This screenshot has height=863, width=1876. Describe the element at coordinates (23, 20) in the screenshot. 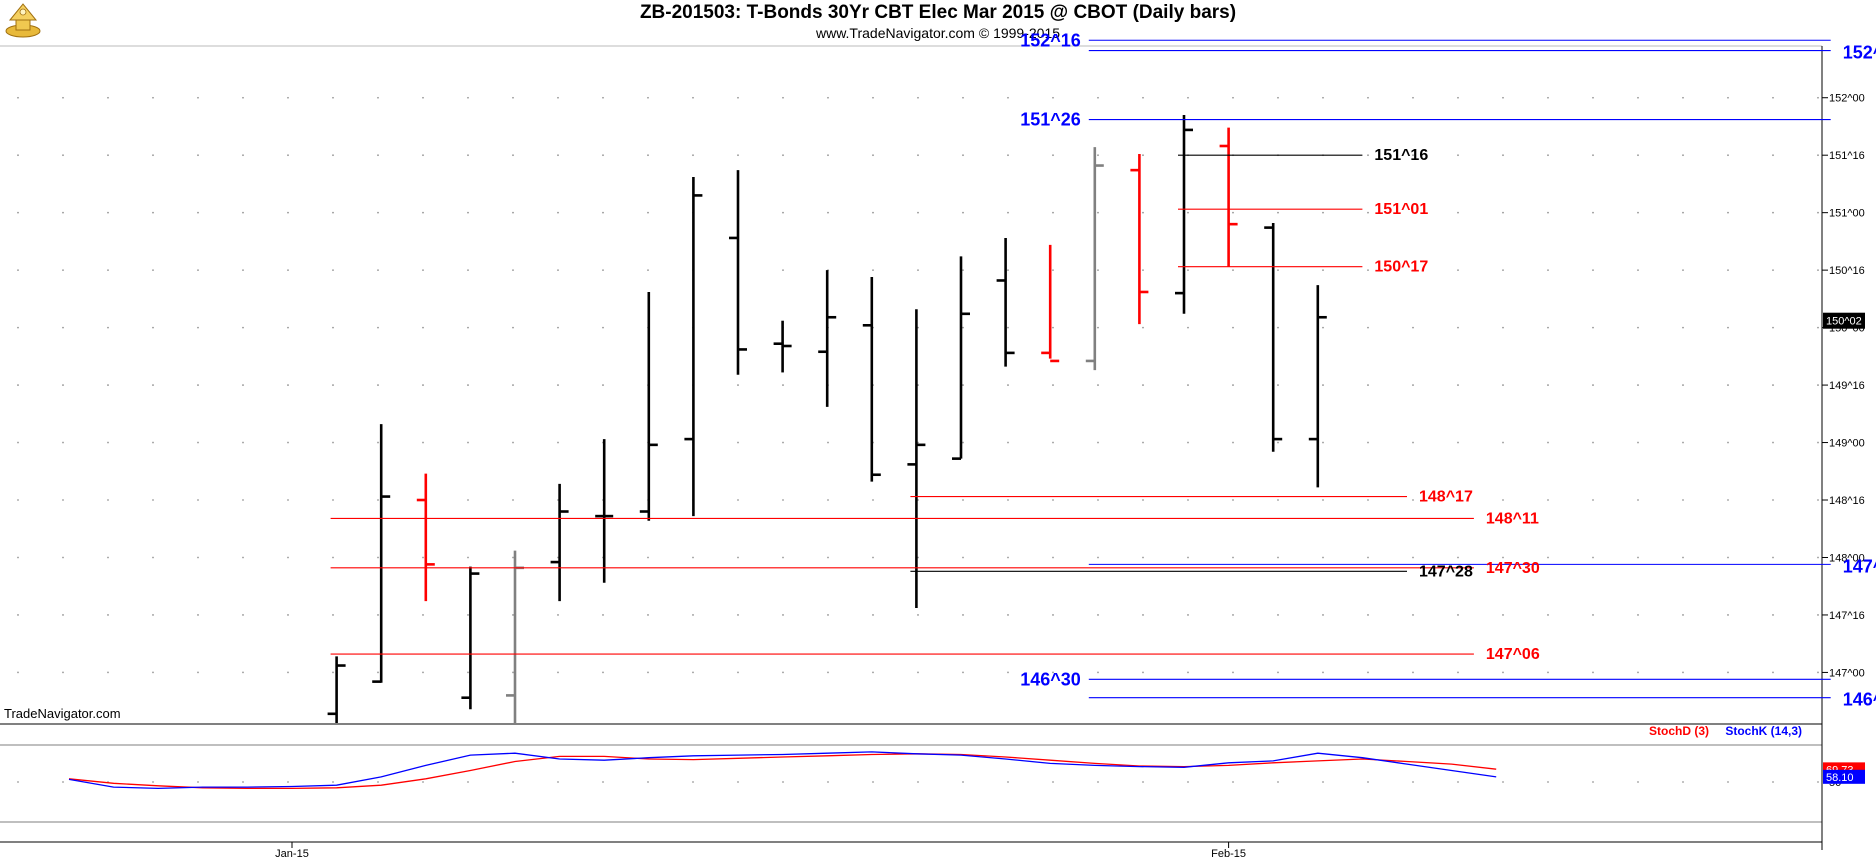

I see `trade-navigator-logo-icon` at that location.